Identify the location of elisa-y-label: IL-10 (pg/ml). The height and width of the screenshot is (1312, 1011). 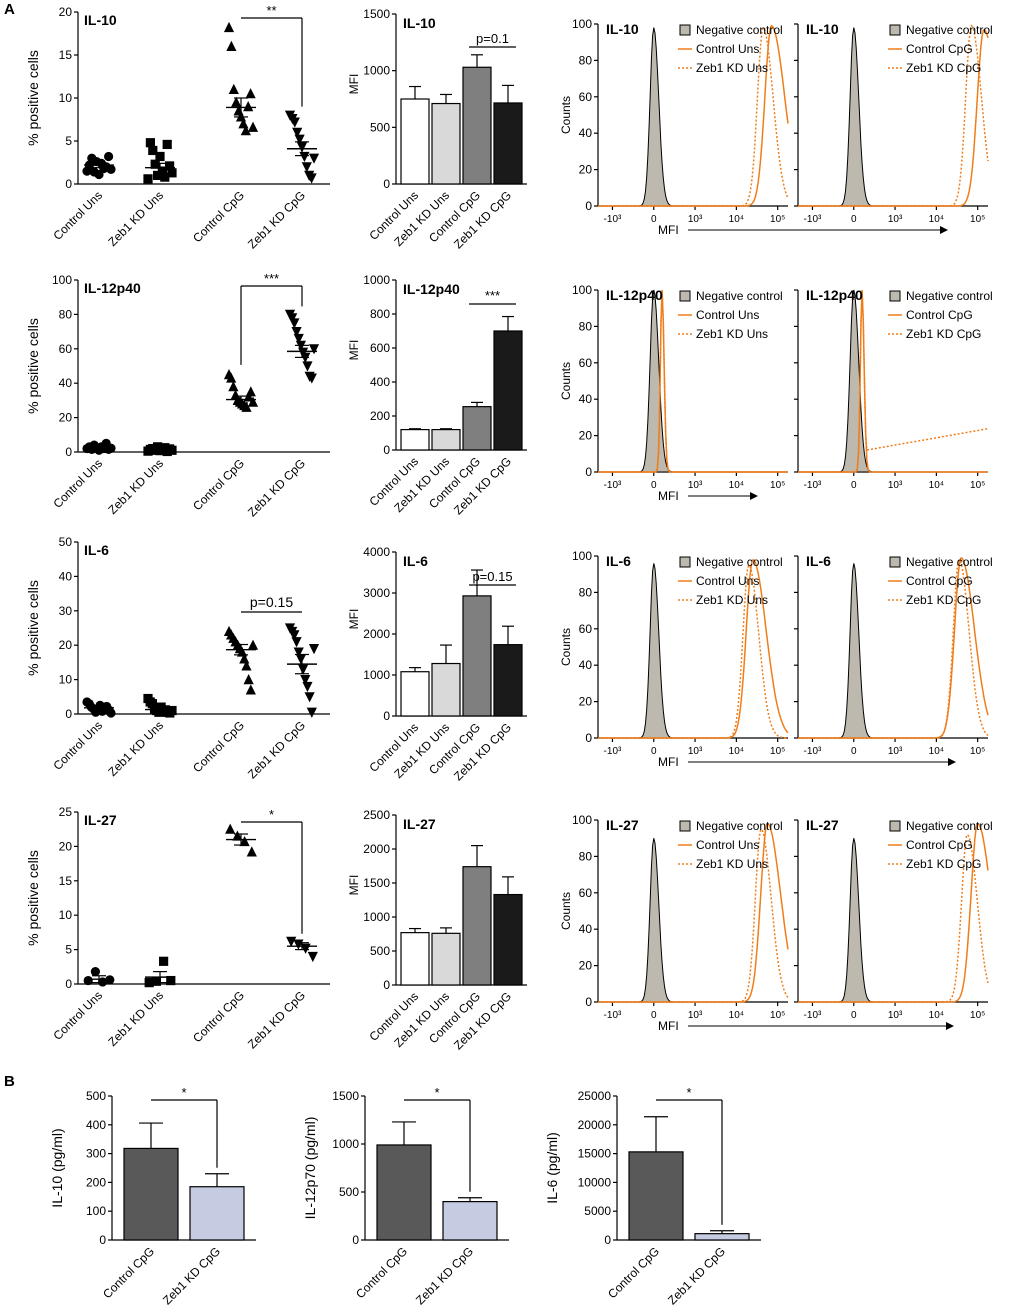
(57, 1167).